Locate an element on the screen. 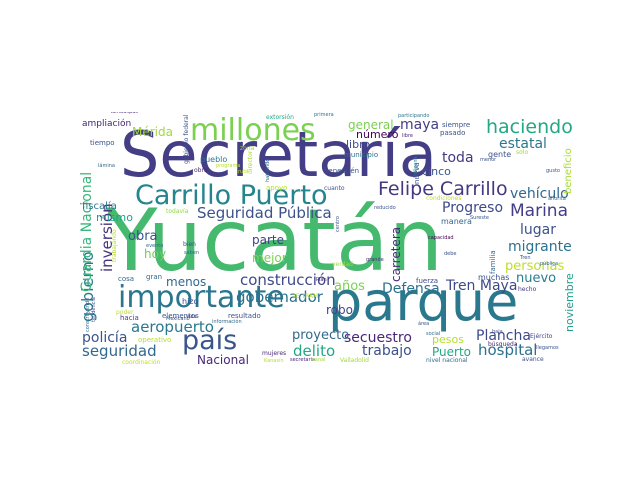 Image resolution: width=640 pixels, height=480 pixels. word: Defensa is located at coordinates (411, 289).